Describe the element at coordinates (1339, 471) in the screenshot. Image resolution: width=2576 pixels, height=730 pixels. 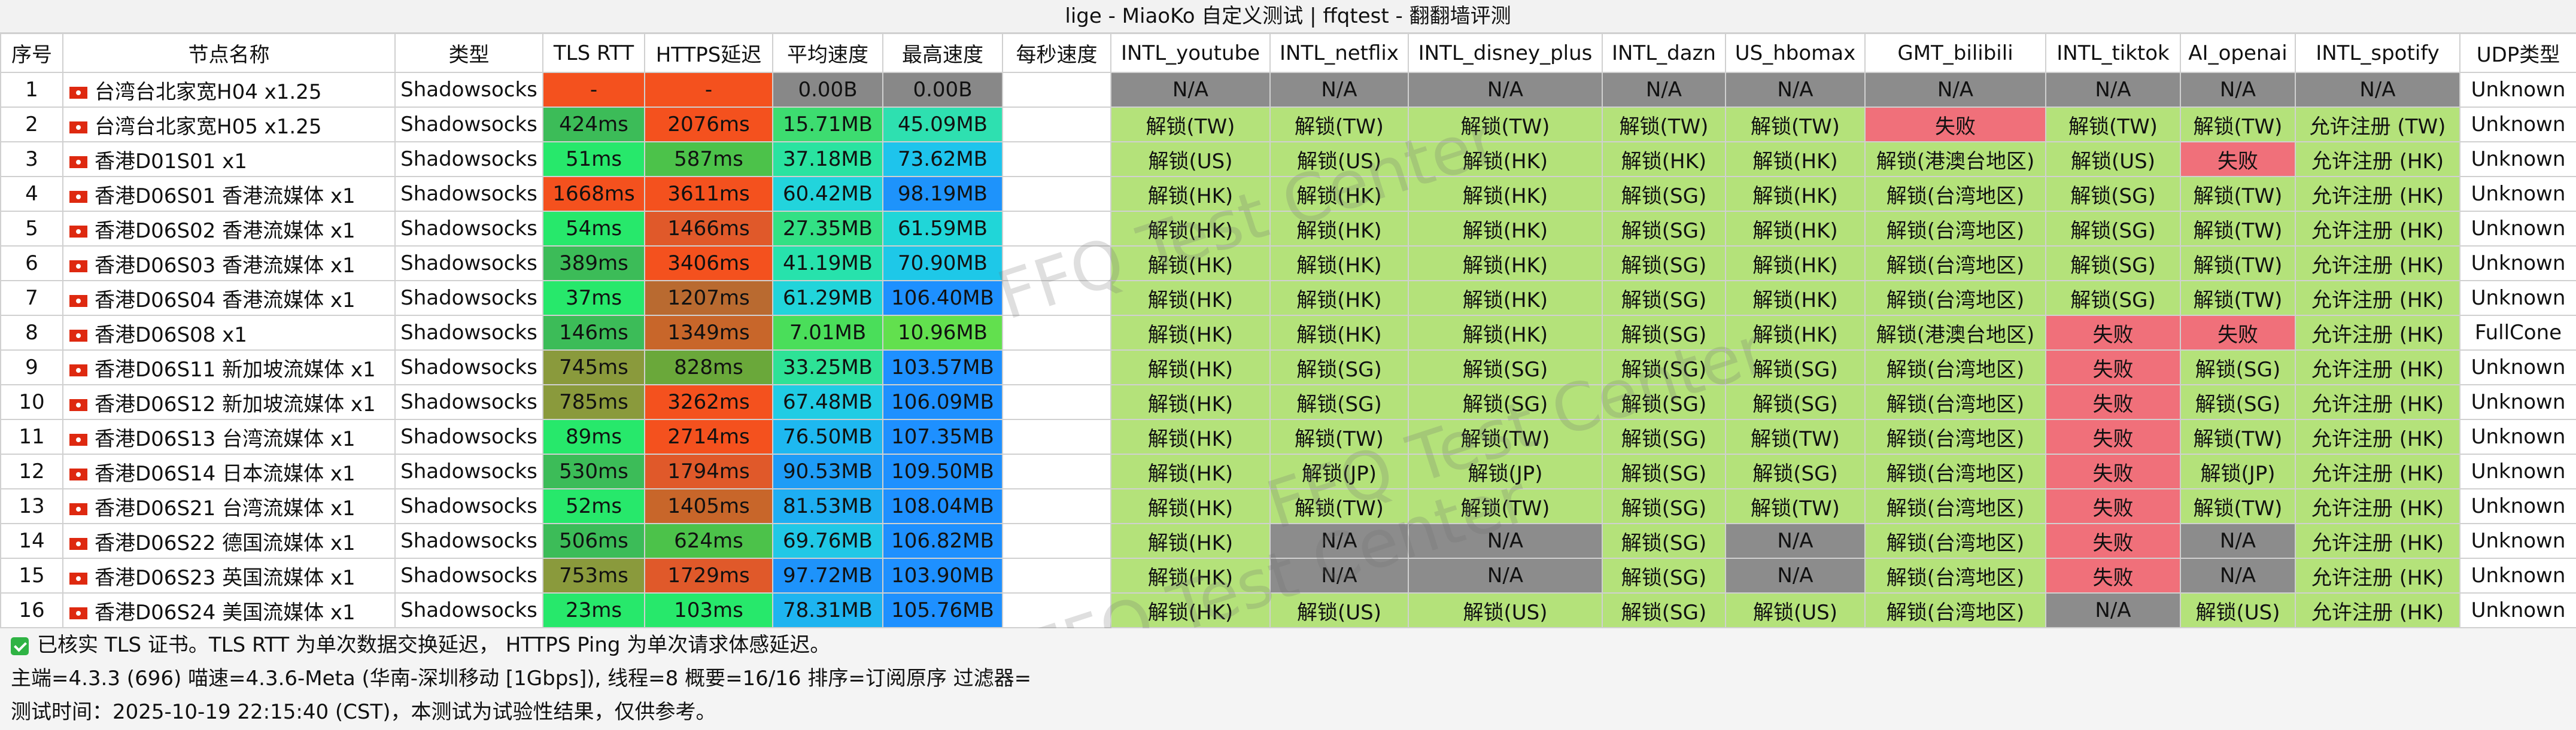
I see `table-cell: 解锁(JP)` at that location.